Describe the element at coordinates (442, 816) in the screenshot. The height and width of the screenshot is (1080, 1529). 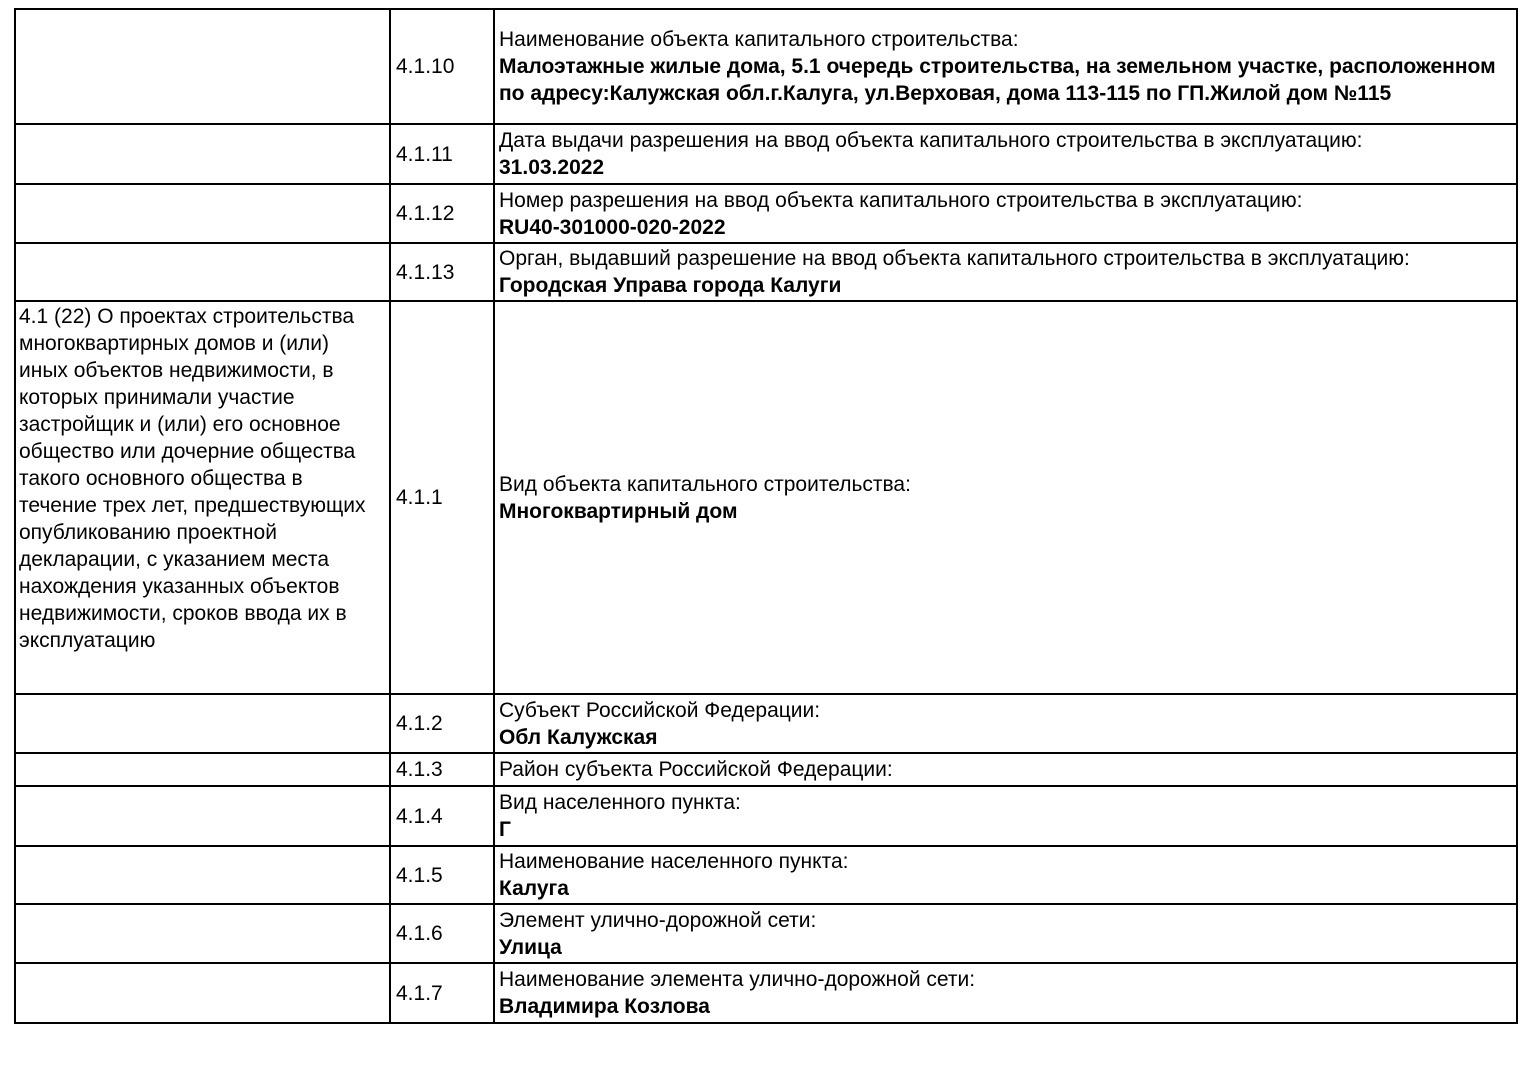
I see `row-code: 4.1.4` at that location.